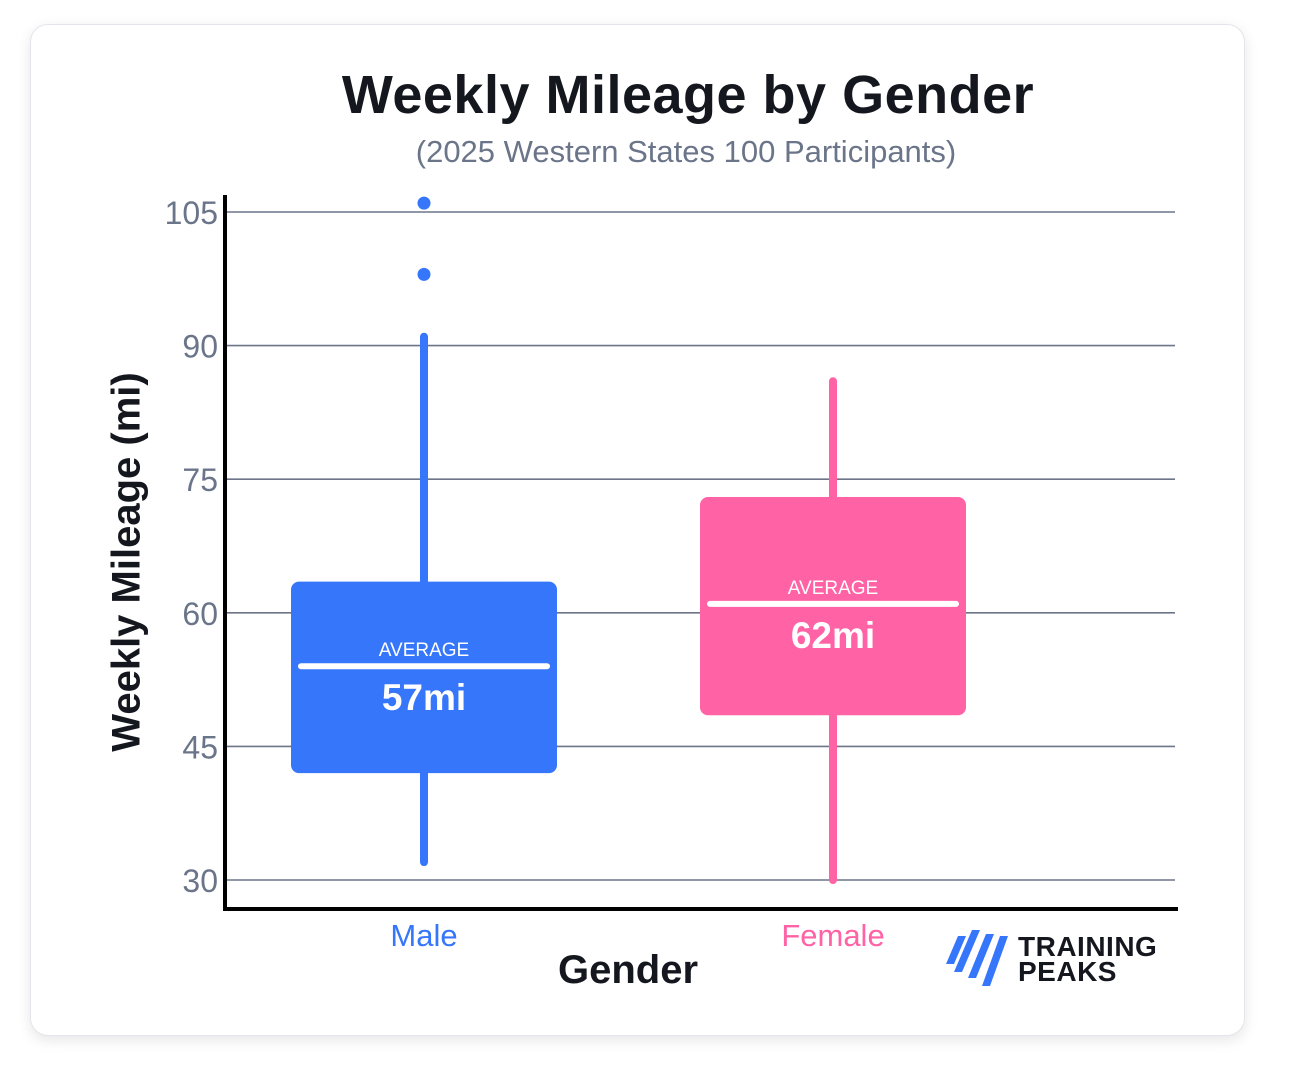 The width and height of the screenshot is (1300, 1080). What do you see at coordinates (1067, 971) in the screenshot?
I see `logo-text-line2: PEAKS` at bounding box center [1067, 971].